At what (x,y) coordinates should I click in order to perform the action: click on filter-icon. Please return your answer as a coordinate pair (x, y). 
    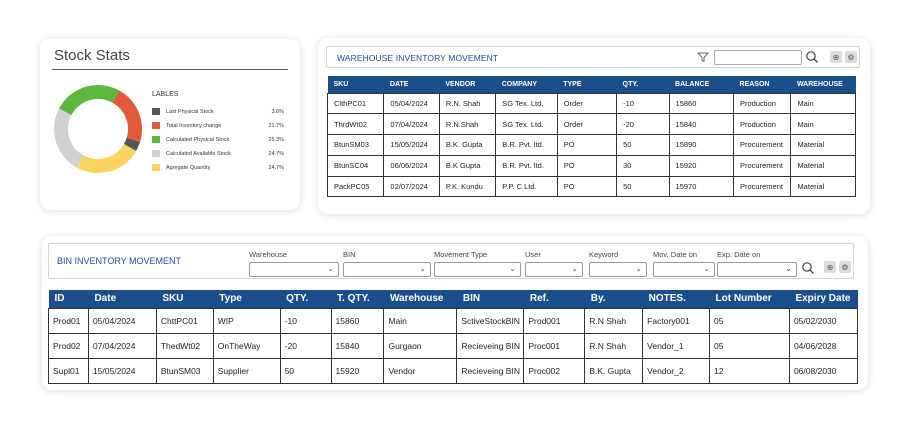
    Looking at the image, I should click on (703, 57).